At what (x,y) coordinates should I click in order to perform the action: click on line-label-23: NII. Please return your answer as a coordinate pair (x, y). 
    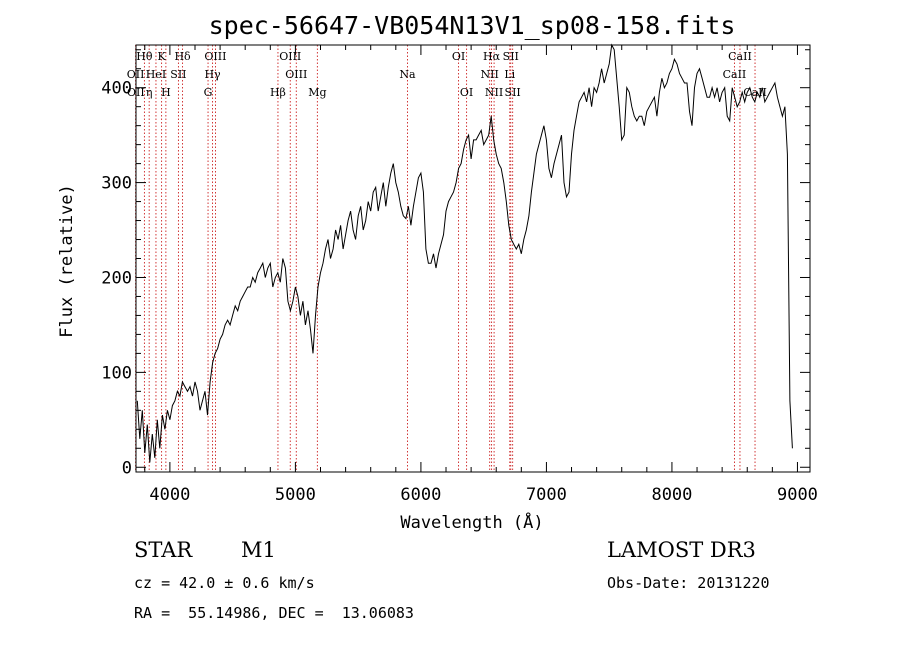
    Looking at the image, I should click on (494, 92).